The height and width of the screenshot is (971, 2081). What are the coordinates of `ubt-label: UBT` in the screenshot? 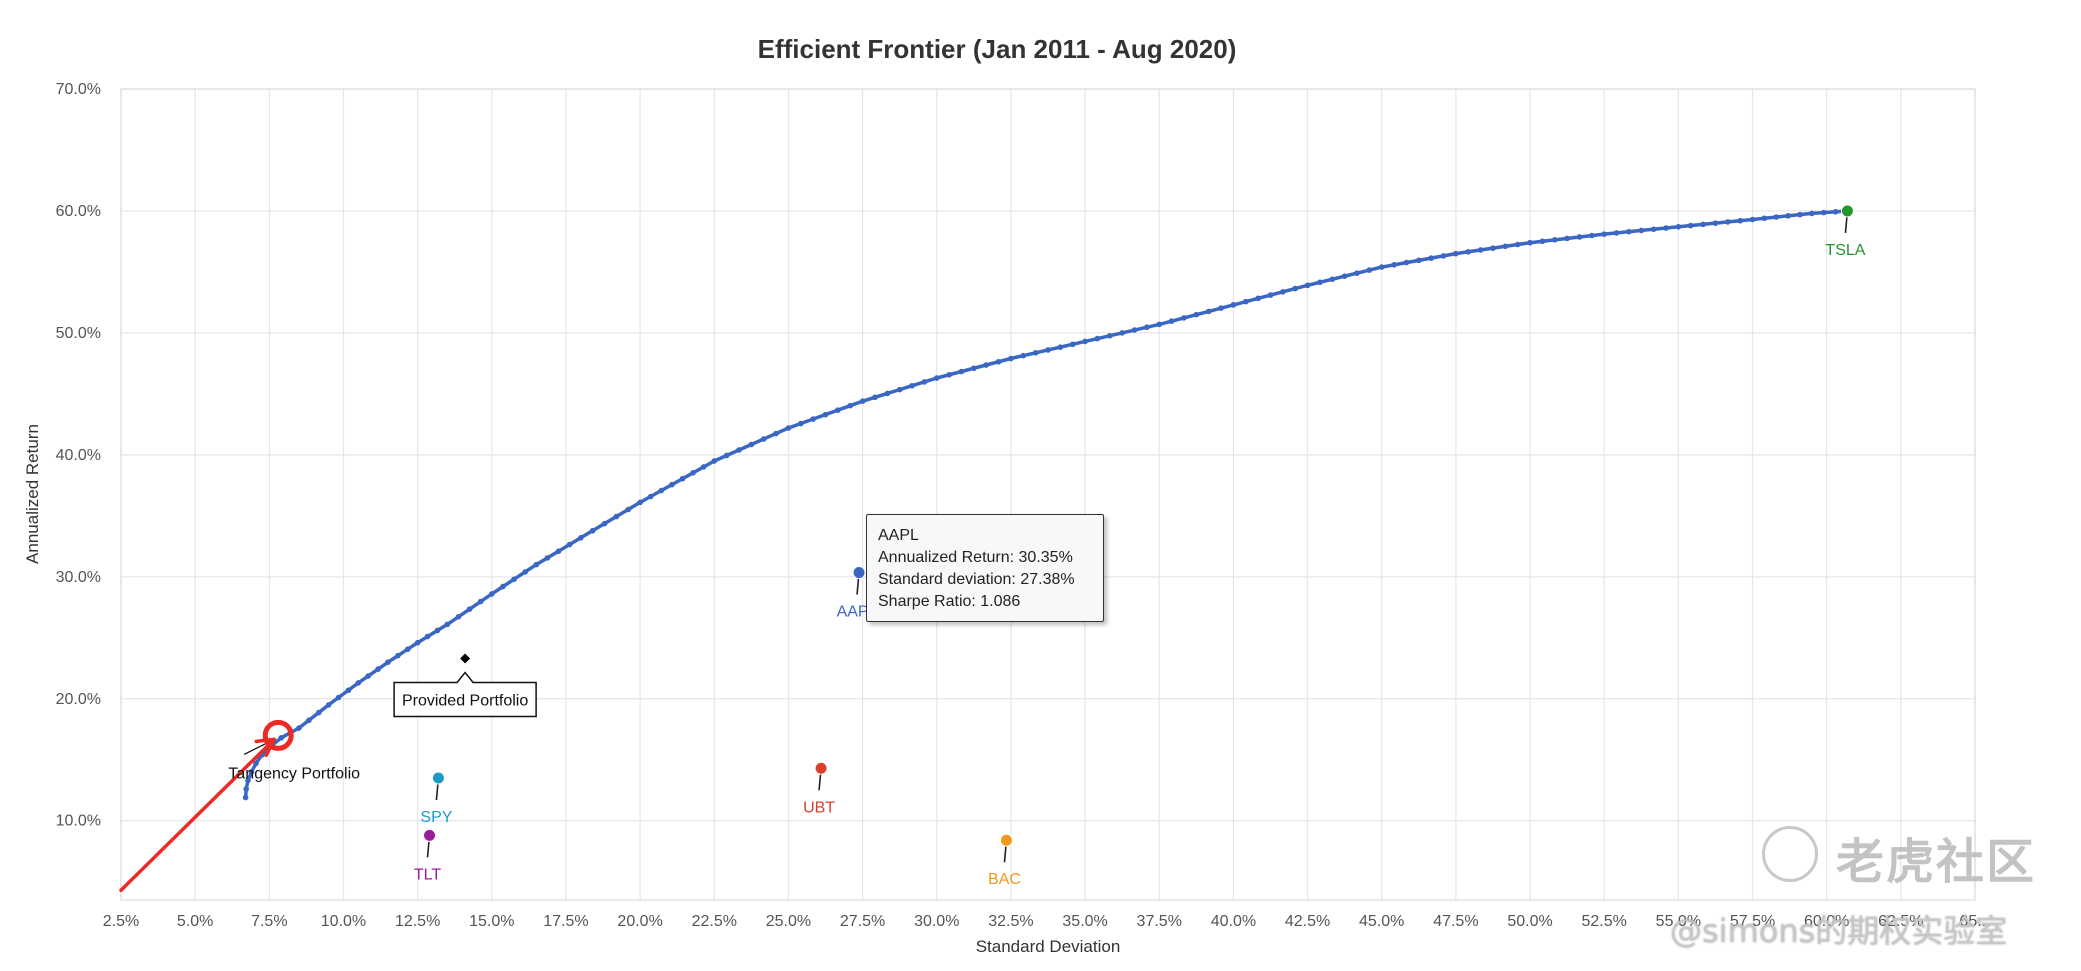 It's located at (819, 807).